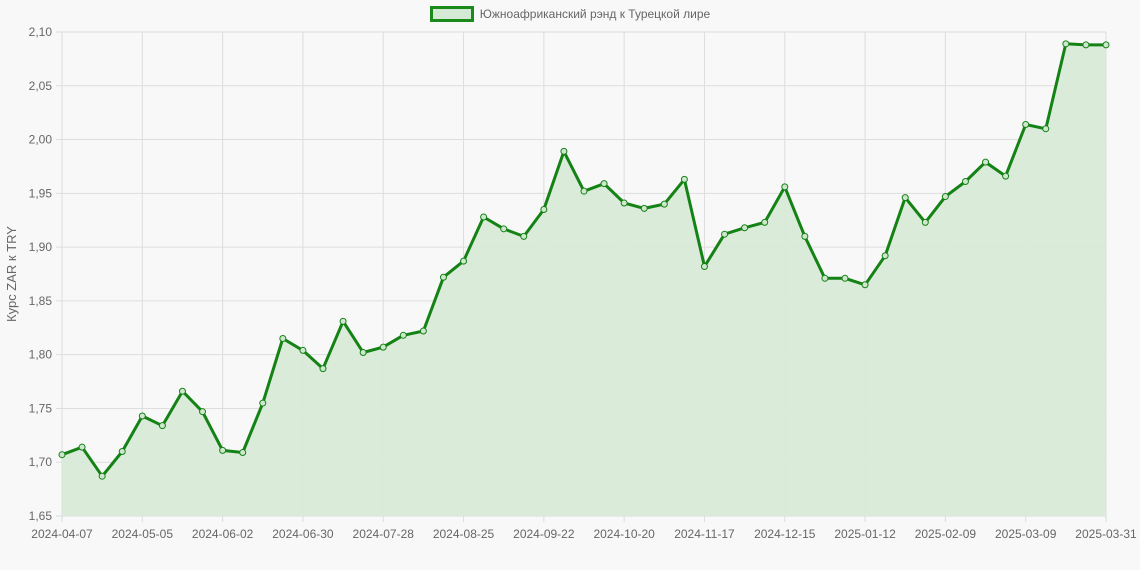 The height and width of the screenshot is (570, 1140). I want to click on x-tick-label: 2024-08-25, so click(464, 534).